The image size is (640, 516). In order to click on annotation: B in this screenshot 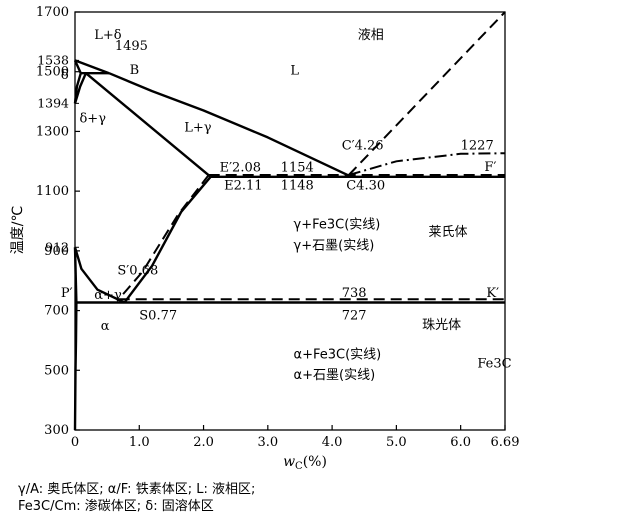, I will do `click(135, 70)`.